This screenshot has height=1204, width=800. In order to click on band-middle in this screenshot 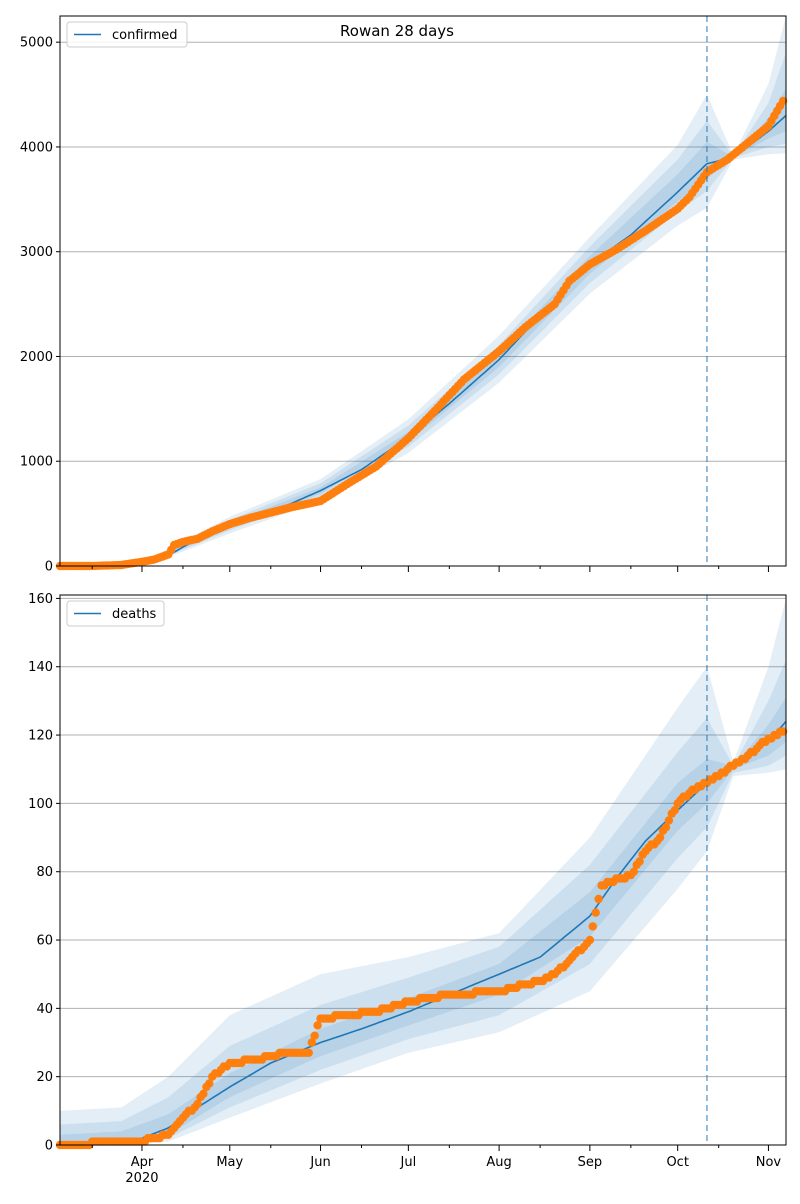, I will do `click(746, 743)`.